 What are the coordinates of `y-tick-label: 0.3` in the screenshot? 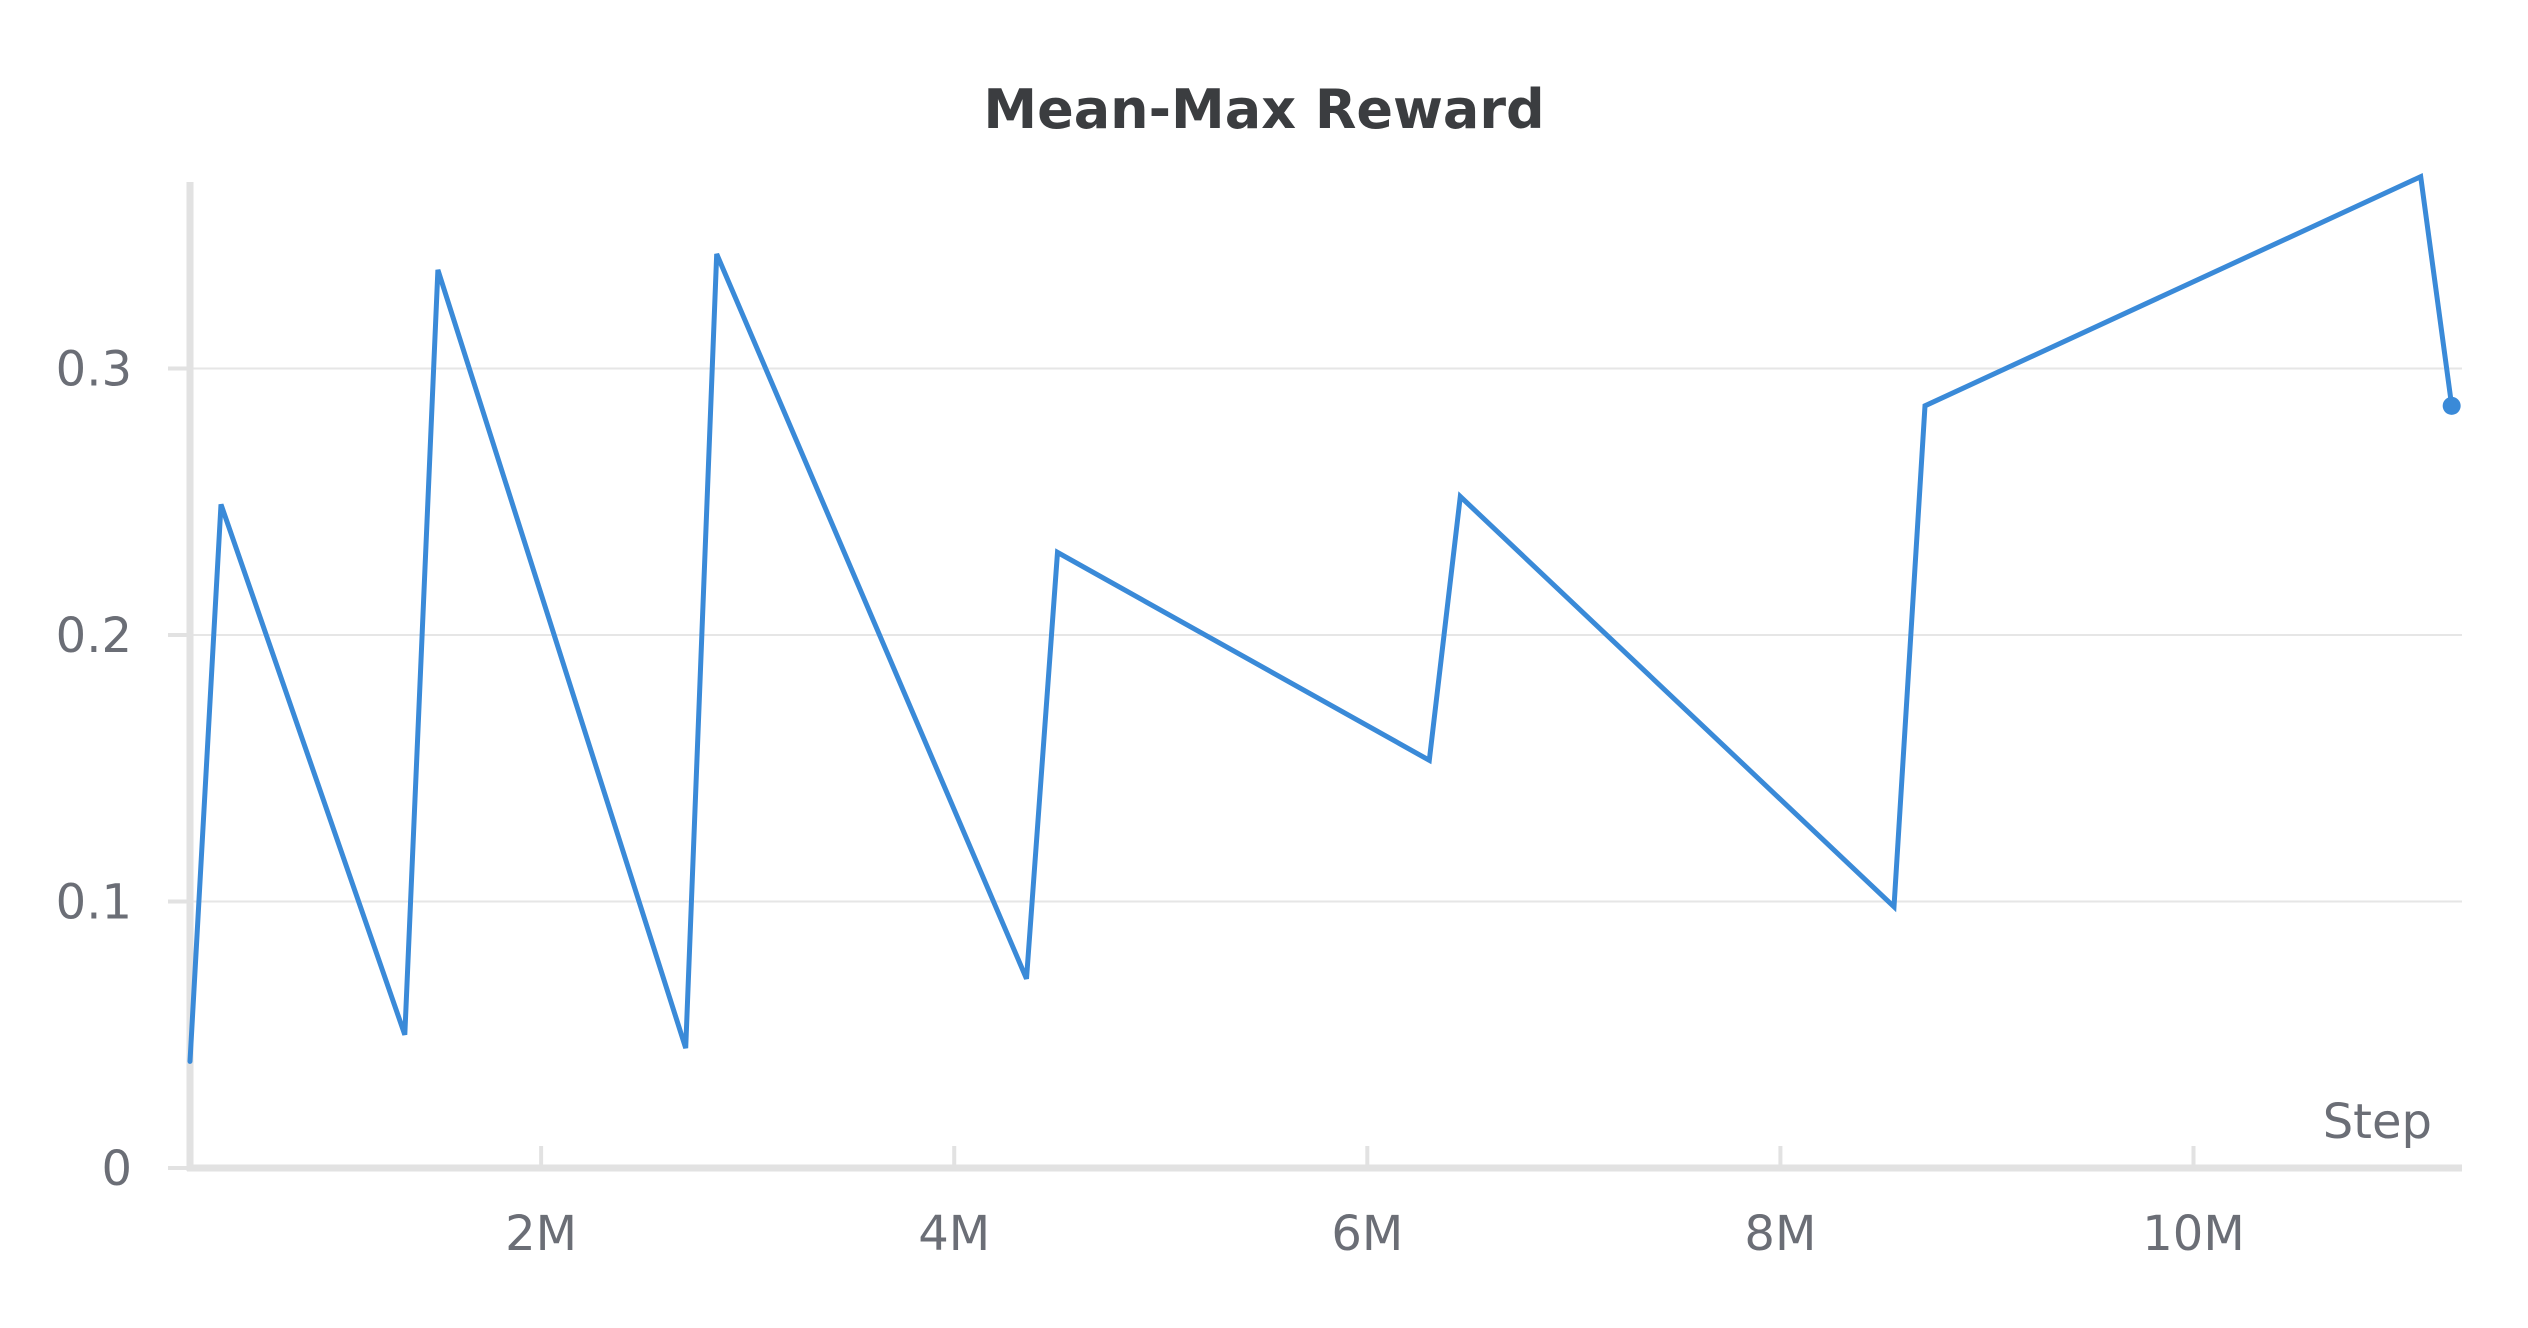 It's located at (94, 370).